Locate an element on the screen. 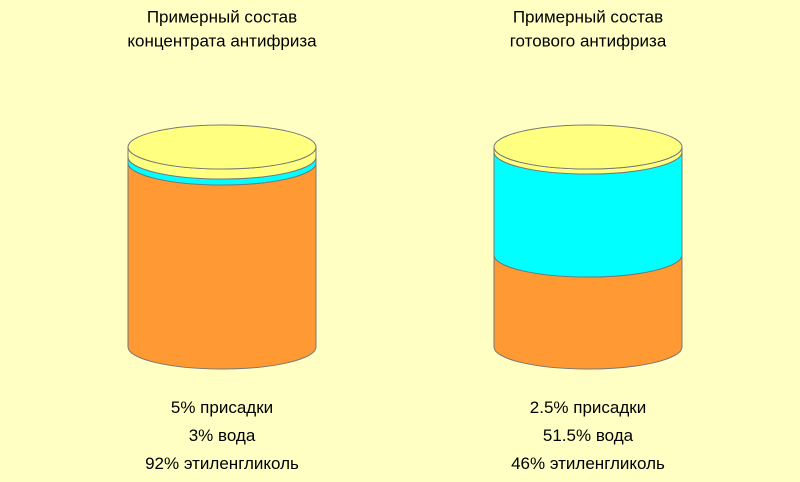  value-label: 2.5% is located at coordinates (549, 407).